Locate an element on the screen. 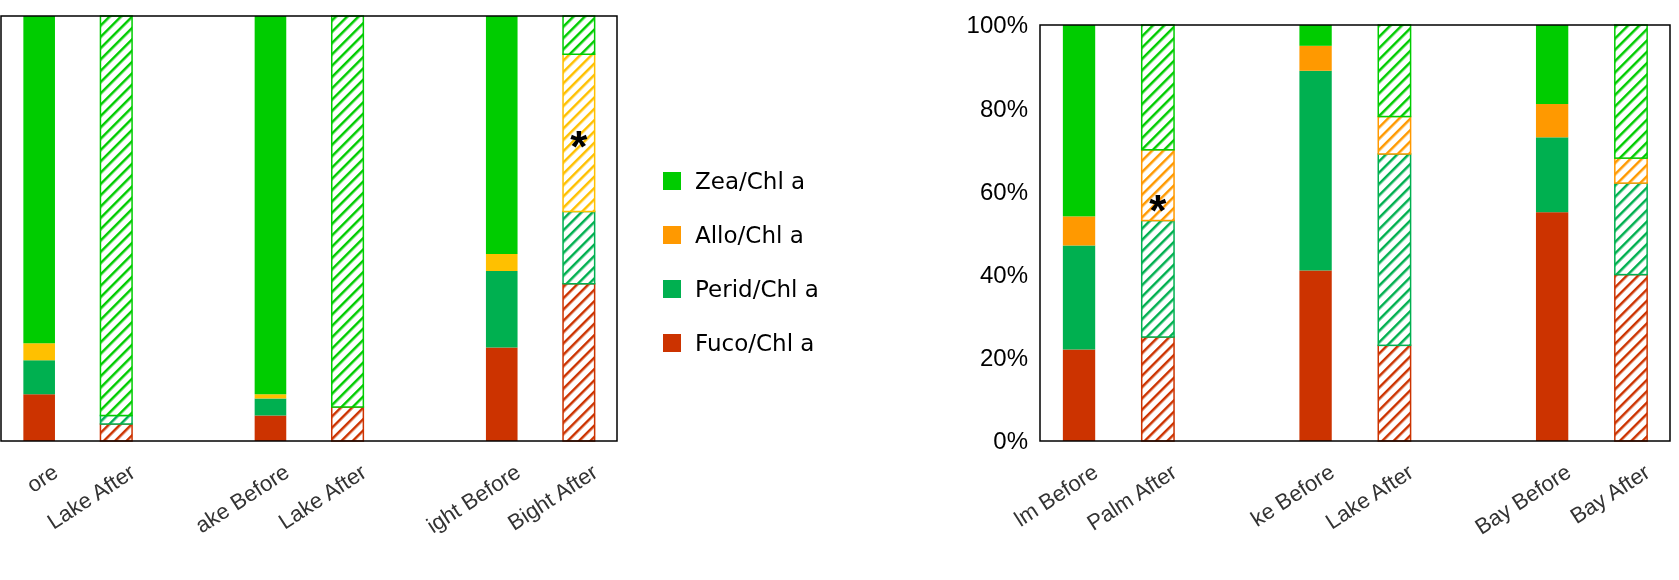 Image resolution: width=1679 pixels, height=580 pixels. y-tick-label: 20% is located at coordinates (1003, 358).